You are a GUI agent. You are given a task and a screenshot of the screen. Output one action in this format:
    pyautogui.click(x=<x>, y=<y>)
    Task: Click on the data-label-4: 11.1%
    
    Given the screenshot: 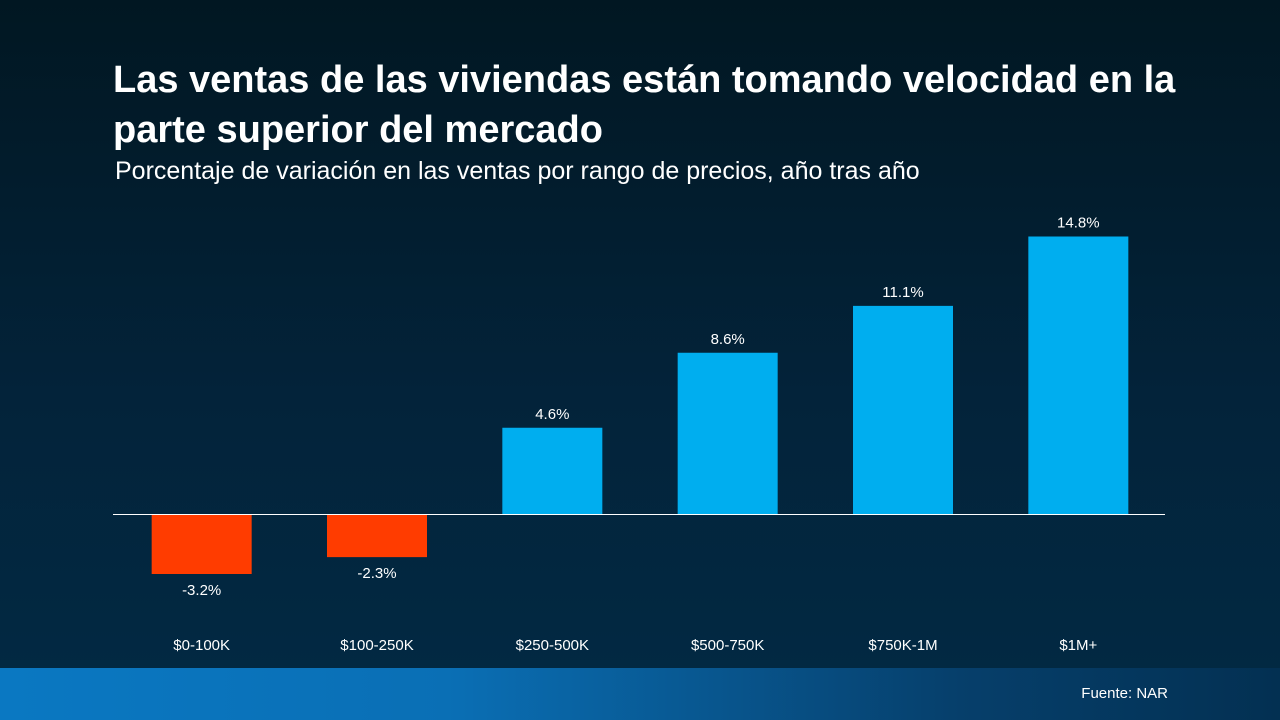 What is the action you would take?
    pyautogui.click(x=902, y=292)
    